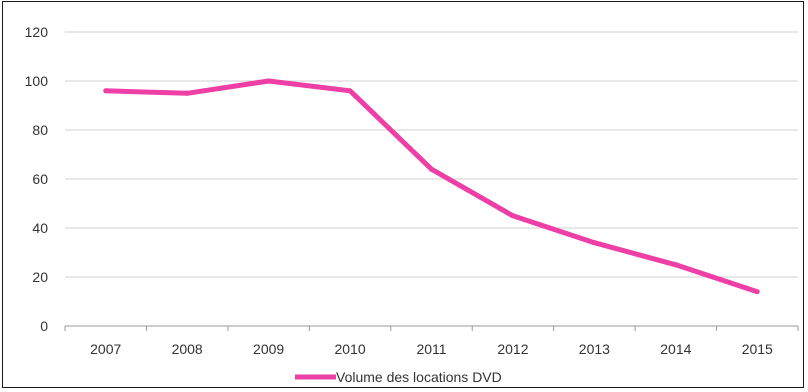 This screenshot has height=392, width=808. I want to click on y-tick-label: 60, so click(40, 179).